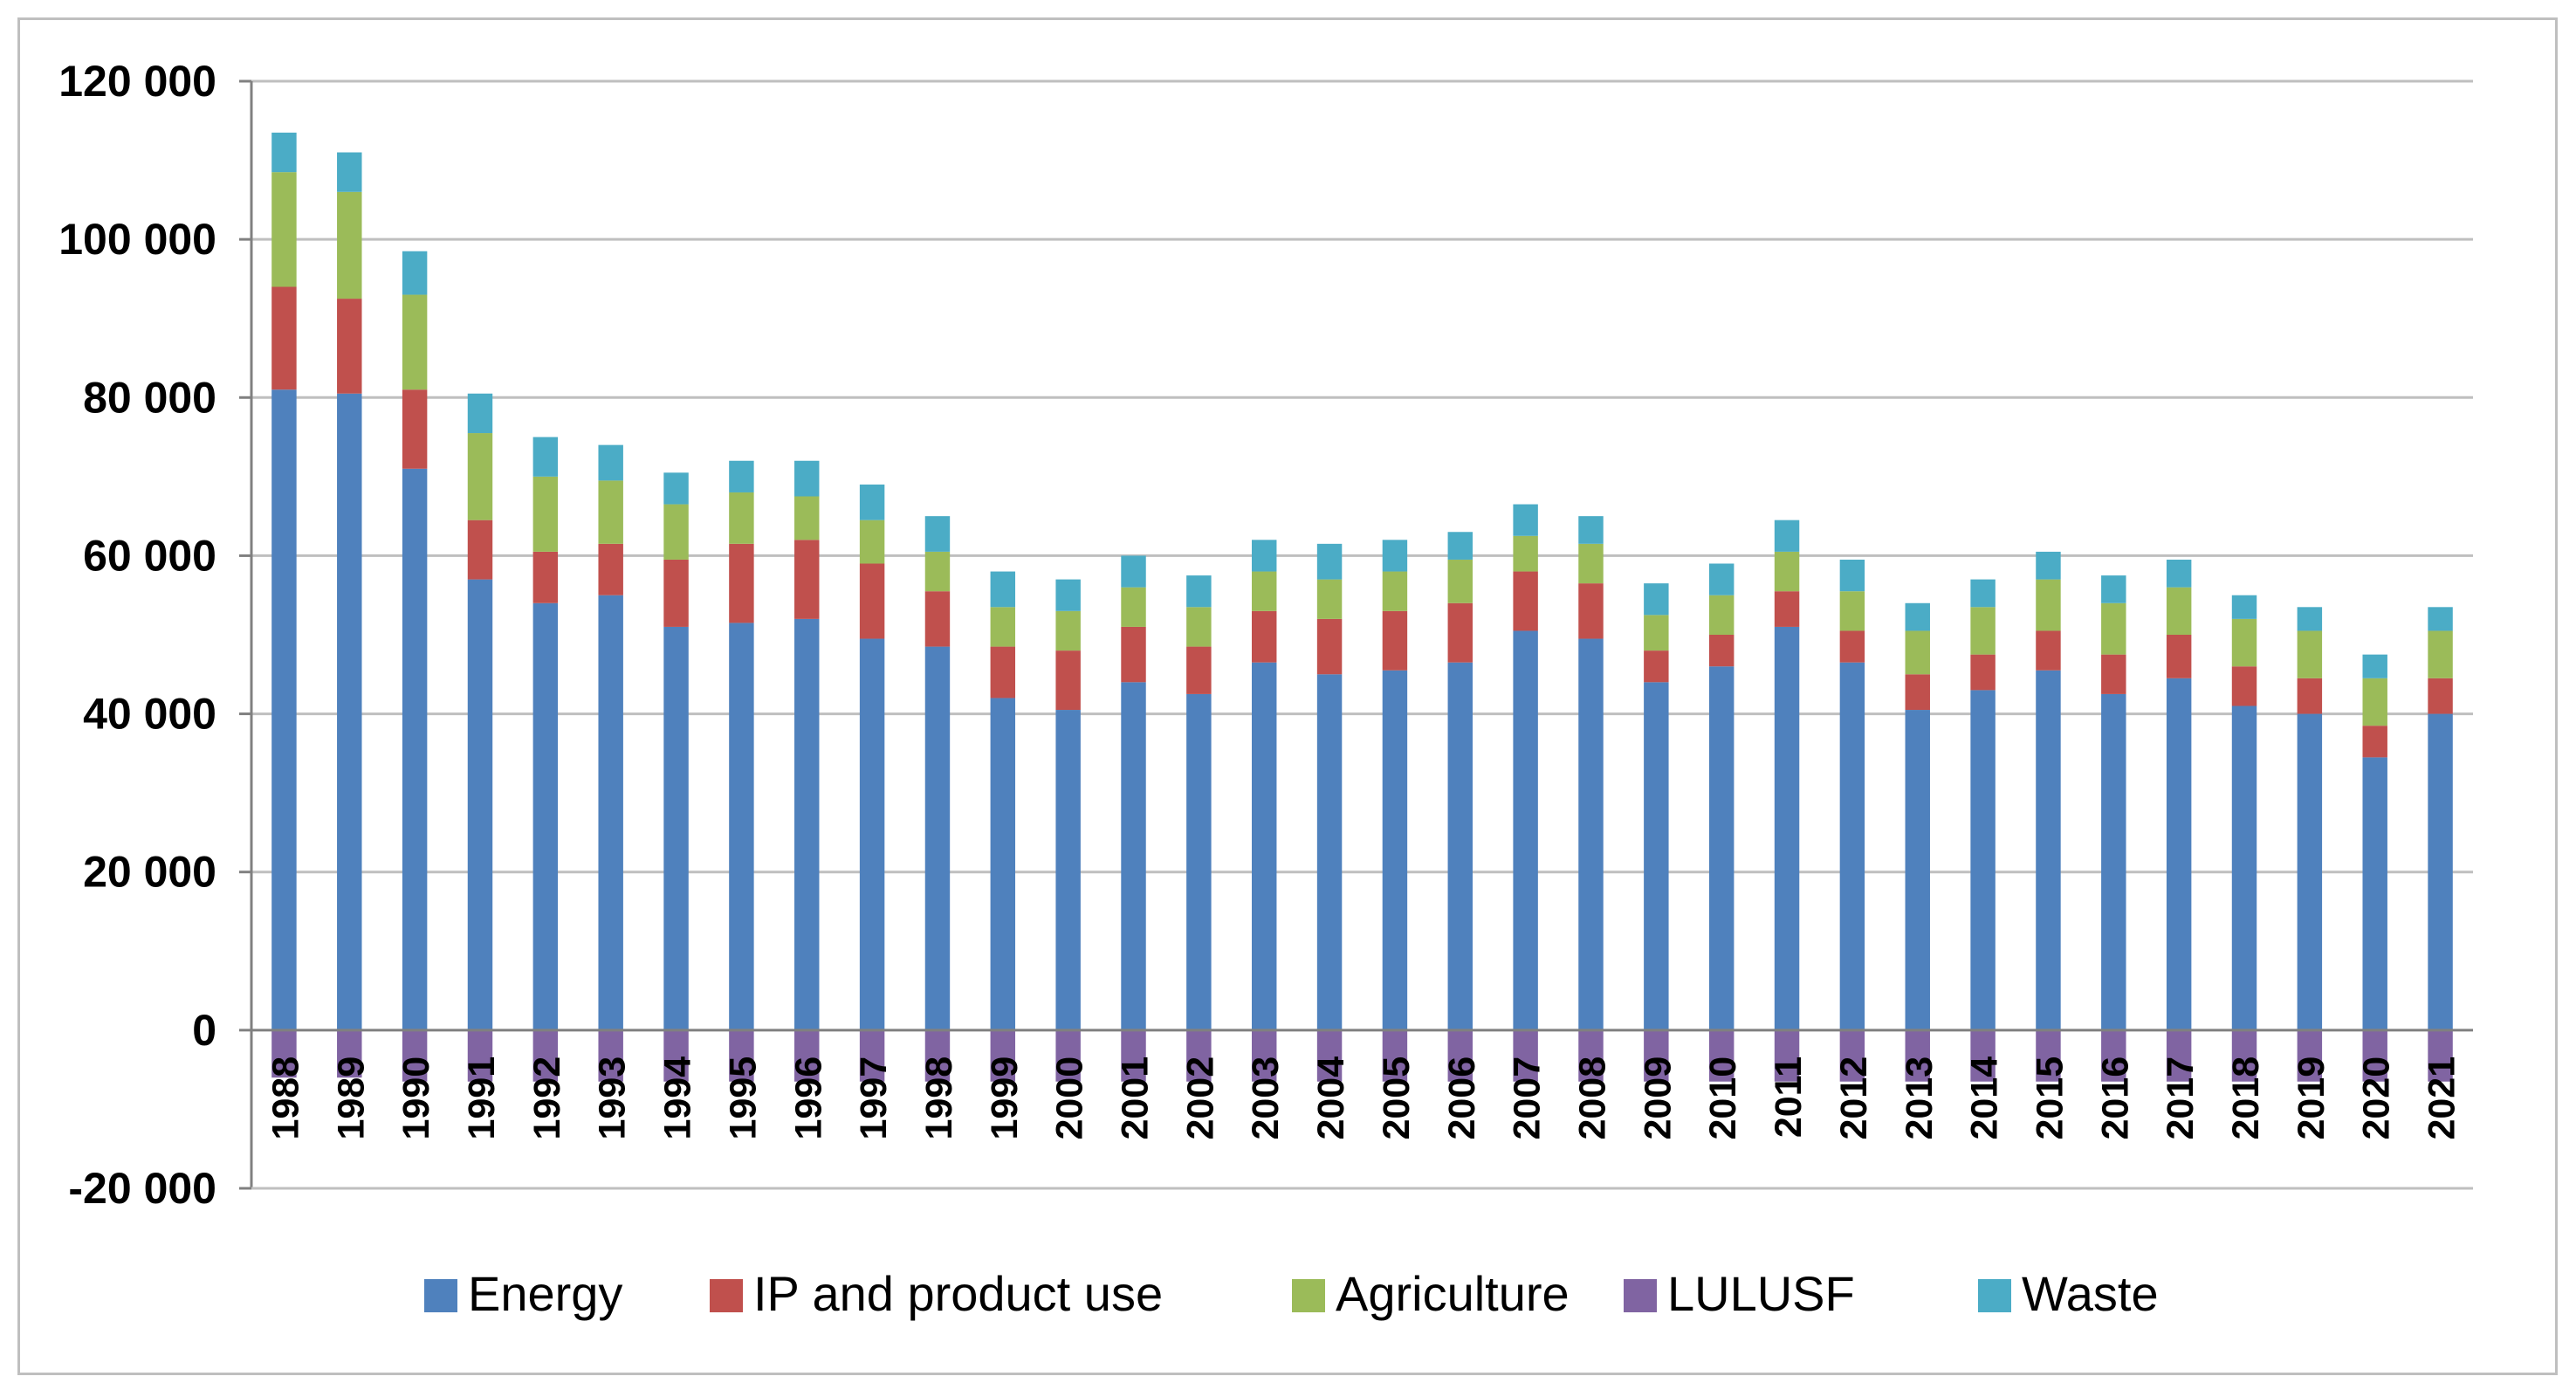 This screenshot has height=1397, width=2576. I want to click on bar-energy-1994, so click(676, 828).